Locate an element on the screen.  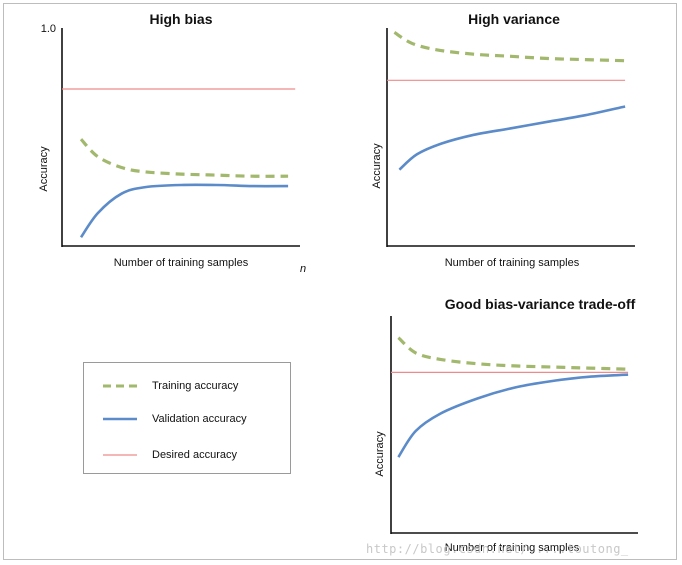
panel-3-ylabel: Accuracy is located at coordinates (380, 454).